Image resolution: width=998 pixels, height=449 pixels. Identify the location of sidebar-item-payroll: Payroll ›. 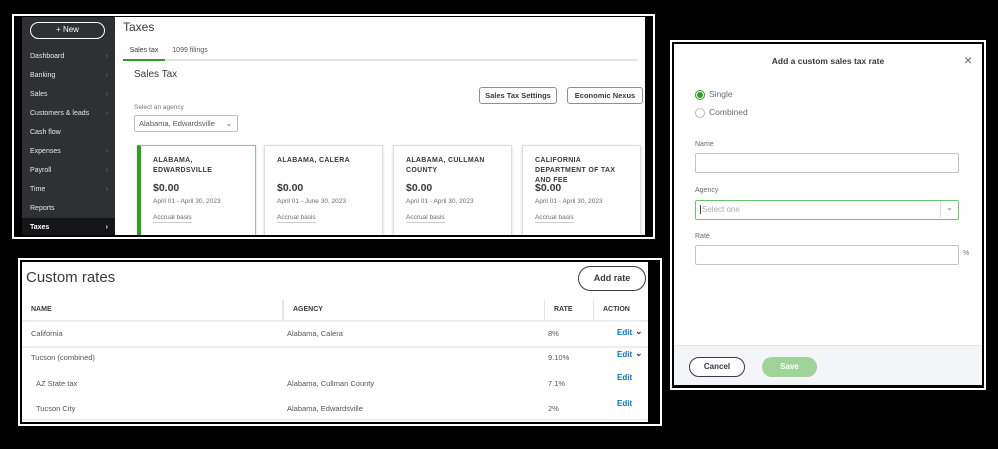
(68, 170).